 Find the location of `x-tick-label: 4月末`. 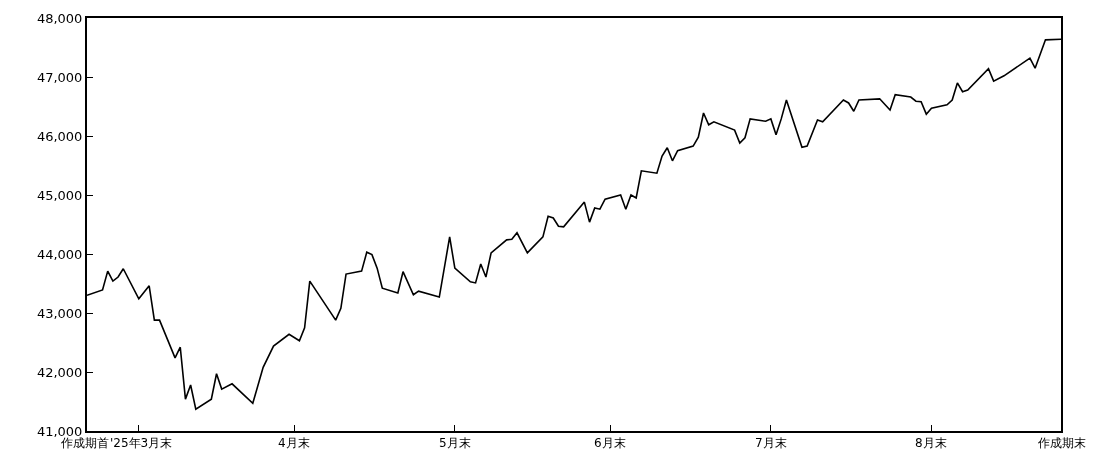

x-tick-label: 4月末 is located at coordinates (294, 443).